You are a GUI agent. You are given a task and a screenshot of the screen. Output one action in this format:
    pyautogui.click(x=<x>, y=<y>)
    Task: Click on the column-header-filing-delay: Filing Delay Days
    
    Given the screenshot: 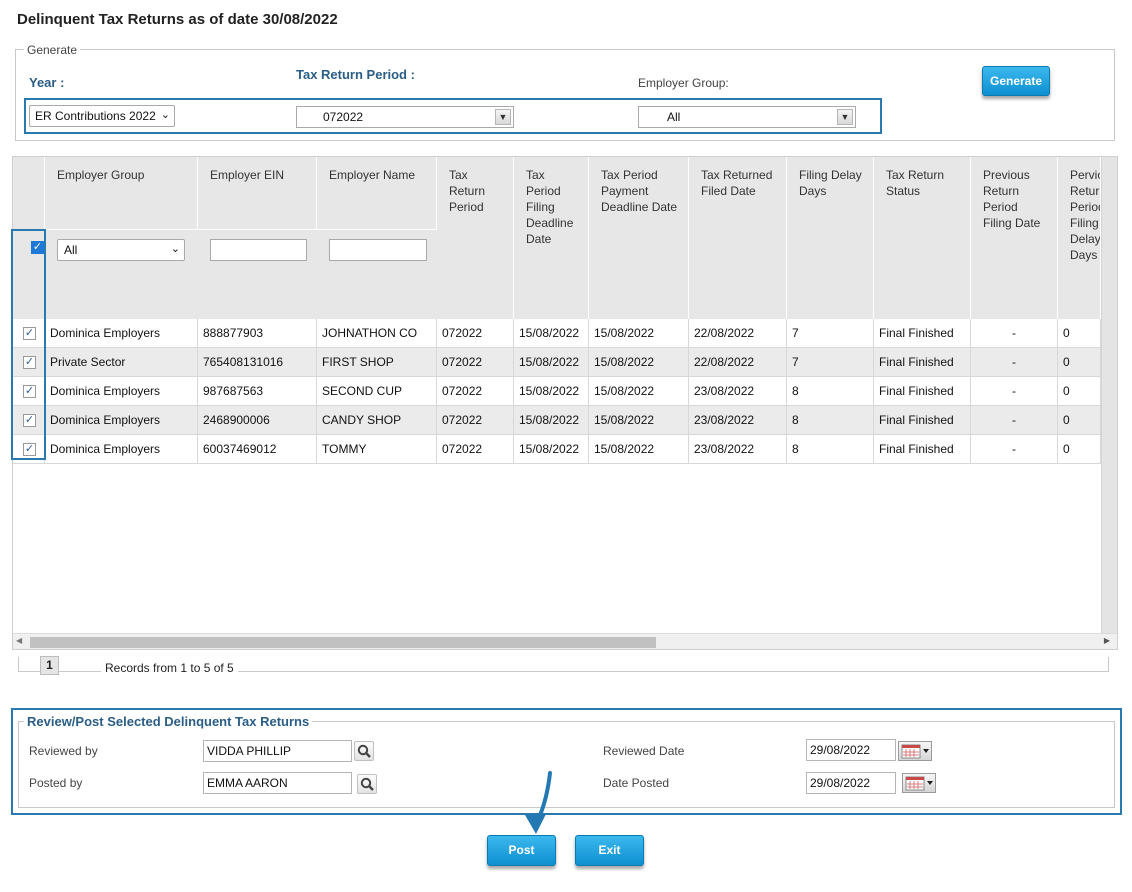 What is the action you would take?
    pyautogui.click(x=830, y=238)
    